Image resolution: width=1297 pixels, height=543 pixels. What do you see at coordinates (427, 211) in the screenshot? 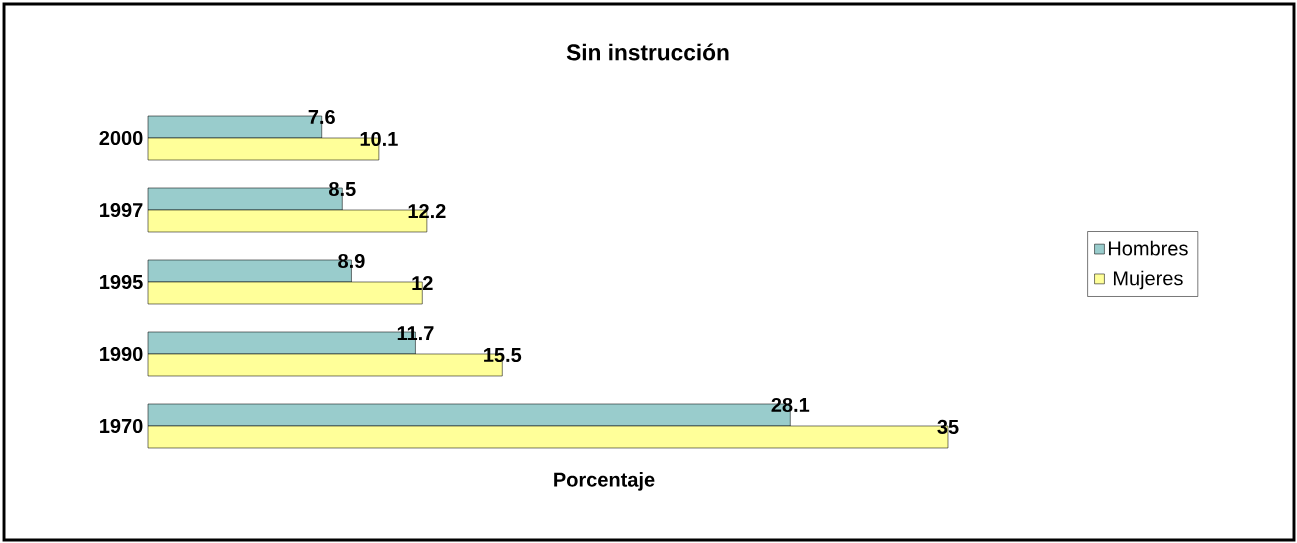
I see `data-label: 12.2` at bounding box center [427, 211].